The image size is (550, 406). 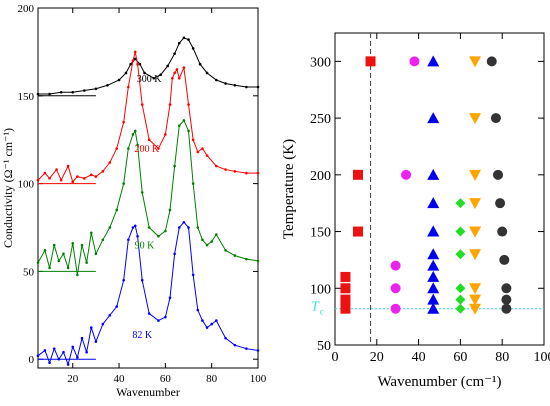 What do you see at coordinates (289, 189) in the screenshot?
I see `right-y-axis-label: Temperature (K)` at bounding box center [289, 189].